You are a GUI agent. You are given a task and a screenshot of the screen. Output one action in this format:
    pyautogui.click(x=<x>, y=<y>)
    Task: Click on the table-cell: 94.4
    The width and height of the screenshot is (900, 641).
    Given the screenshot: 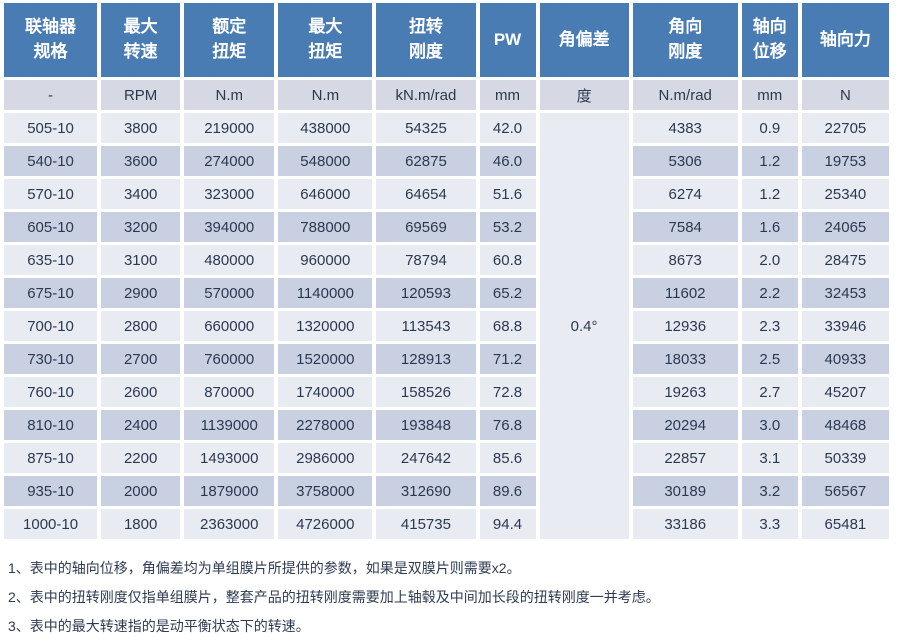 What is the action you would take?
    pyautogui.click(x=507, y=524)
    